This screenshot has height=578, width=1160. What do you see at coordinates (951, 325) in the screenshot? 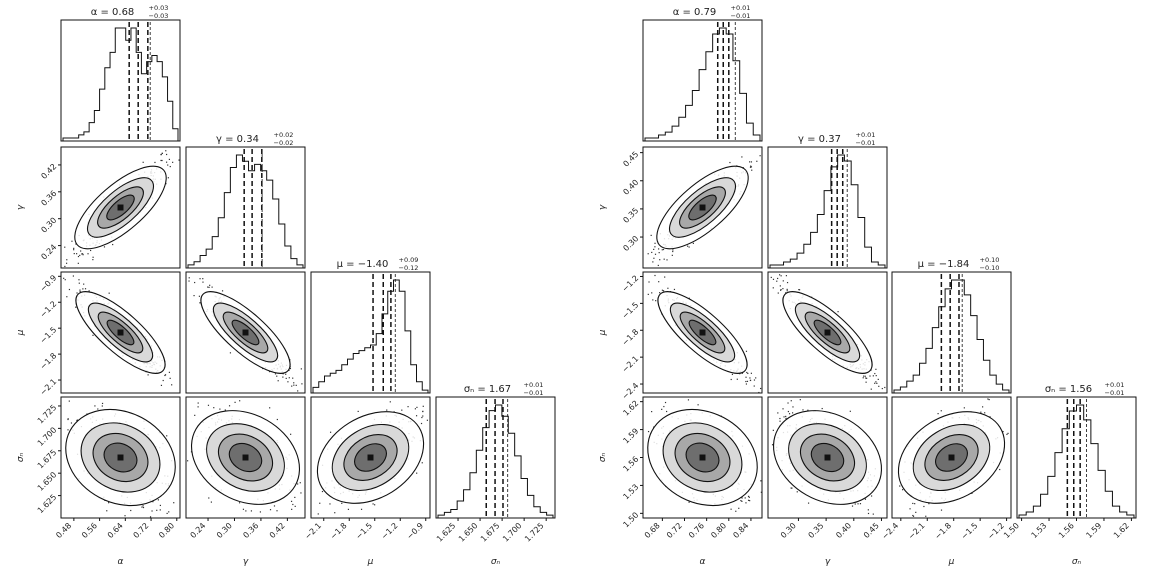
I see `panel-right-2-2: μ = −1.84 +0.10−0.10` at bounding box center [951, 325].